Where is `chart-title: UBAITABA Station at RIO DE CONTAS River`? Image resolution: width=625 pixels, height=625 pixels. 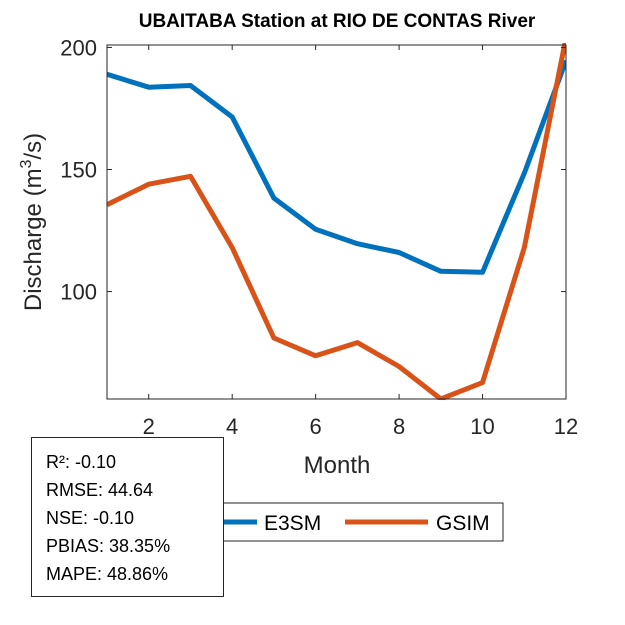 chart-title: UBAITABA Station at RIO DE CONTAS River is located at coordinates (337, 21).